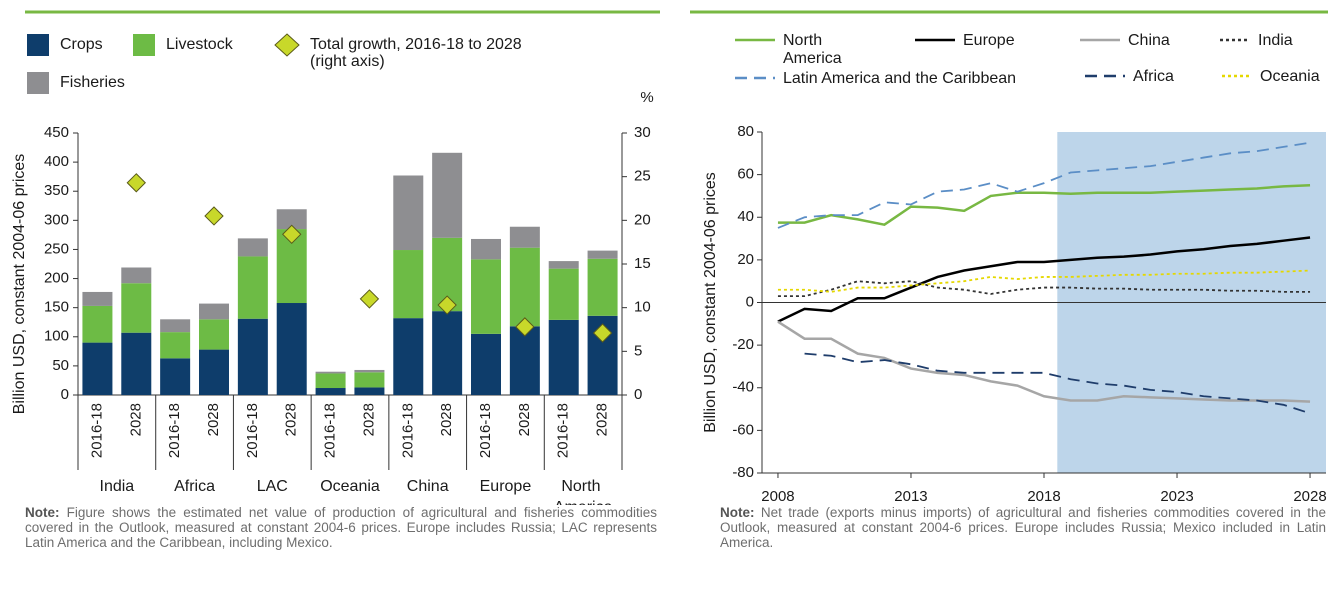 Image resolution: width=1332 pixels, height=610 pixels. I want to click on y2-tick-label: 20, so click(642, 219).